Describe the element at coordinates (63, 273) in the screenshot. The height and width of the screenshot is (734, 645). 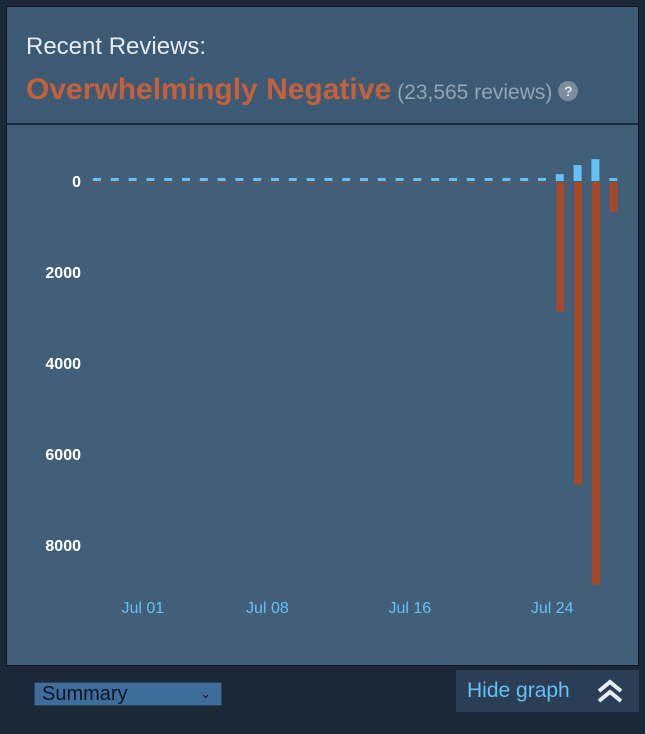
I see `y-axis-label: 2000` at that location.